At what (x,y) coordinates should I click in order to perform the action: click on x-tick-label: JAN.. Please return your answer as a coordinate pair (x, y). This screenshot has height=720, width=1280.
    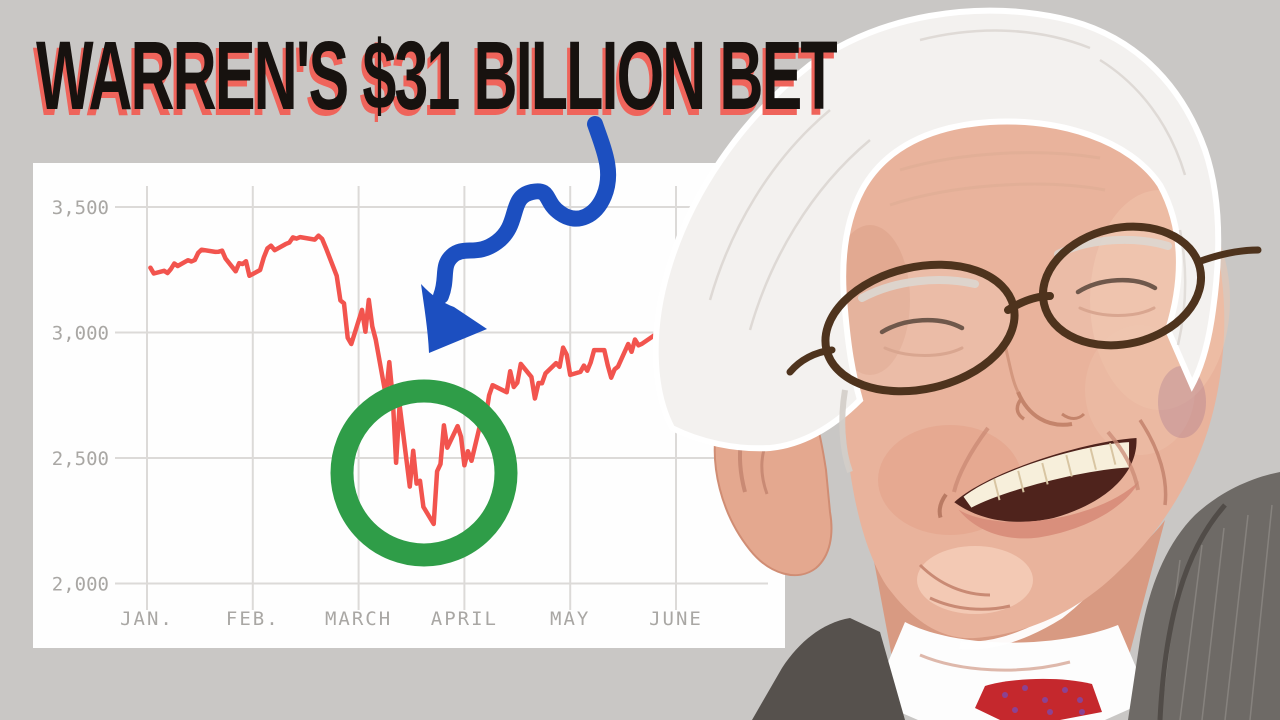
    Looking at the image, I should click on (147, 619).